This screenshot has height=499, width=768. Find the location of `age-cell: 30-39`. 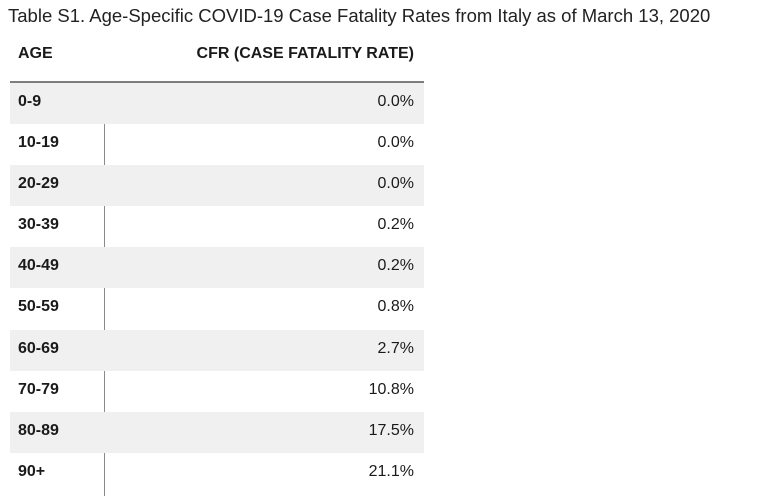

age-cell: 30-39 is located at coordinates (38, 225).